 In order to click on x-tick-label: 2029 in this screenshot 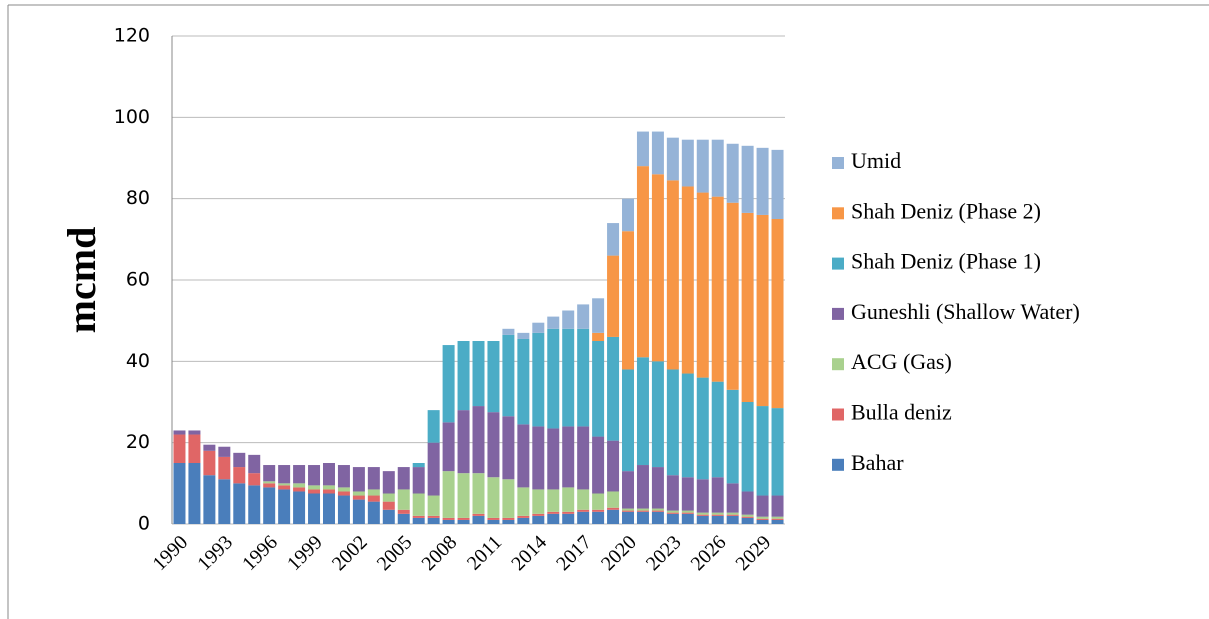, I will do `click(754, 553)`.